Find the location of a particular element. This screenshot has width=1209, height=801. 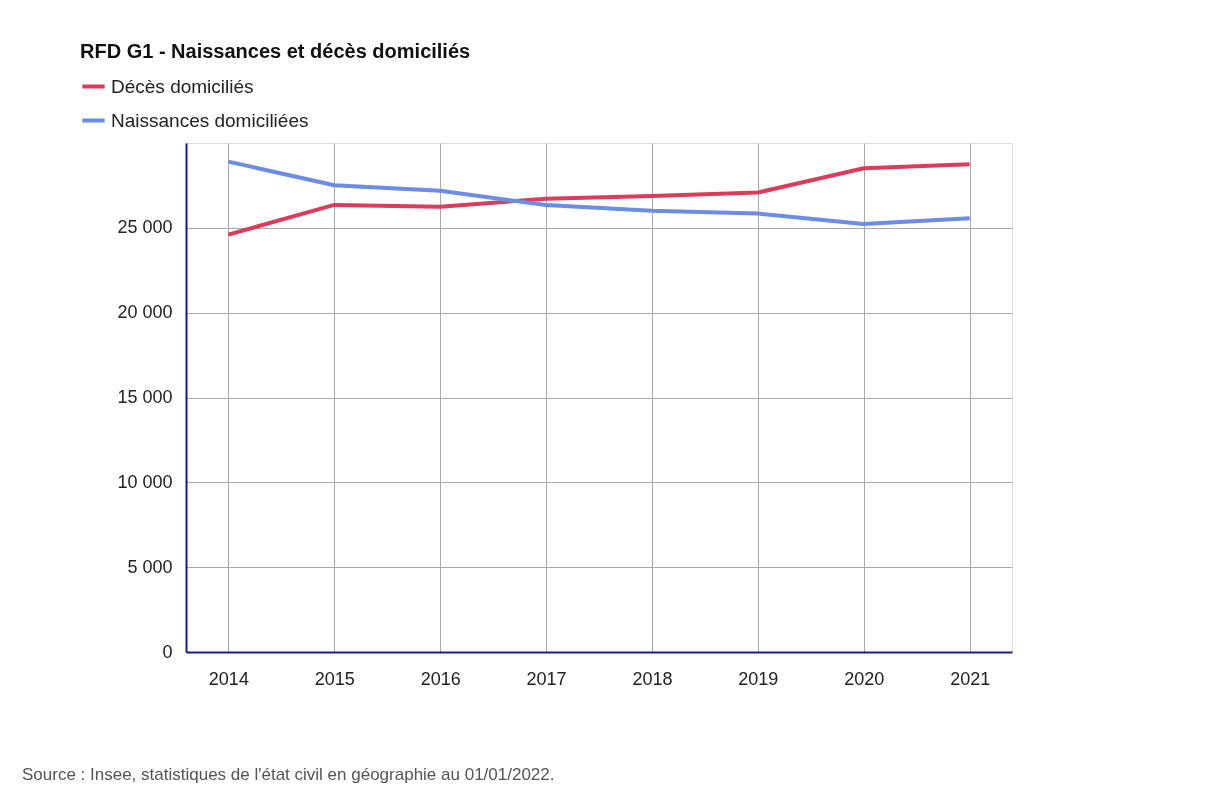

x-tick-label: 2015 is located at coordinates (334, 678).